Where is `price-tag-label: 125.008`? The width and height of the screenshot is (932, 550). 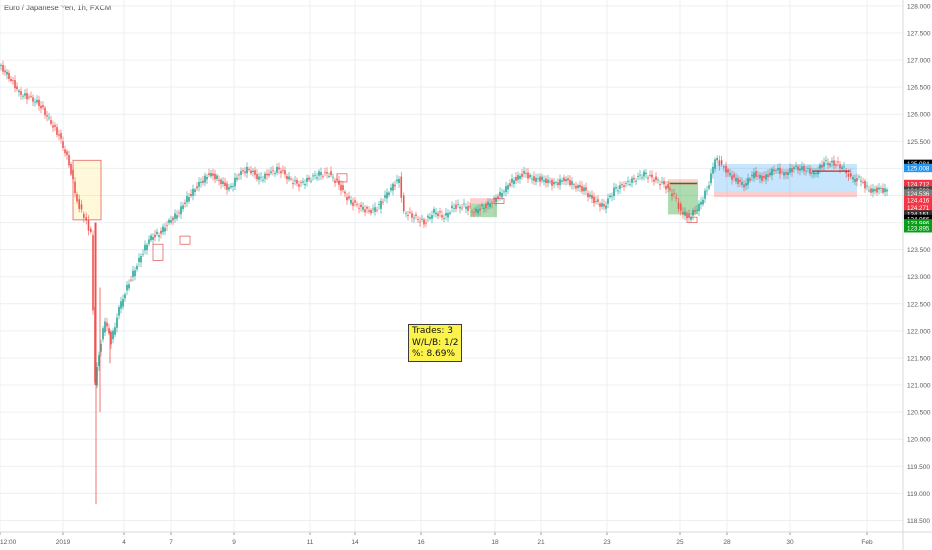
price-tag-label: 125.008 is located at coordinates (918, 168).